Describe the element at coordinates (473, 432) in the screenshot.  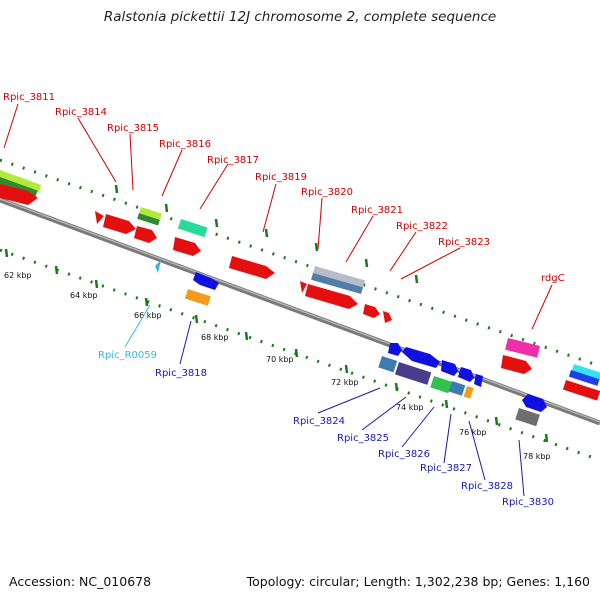
I see `kbp-label: 76 kbp` at that location.